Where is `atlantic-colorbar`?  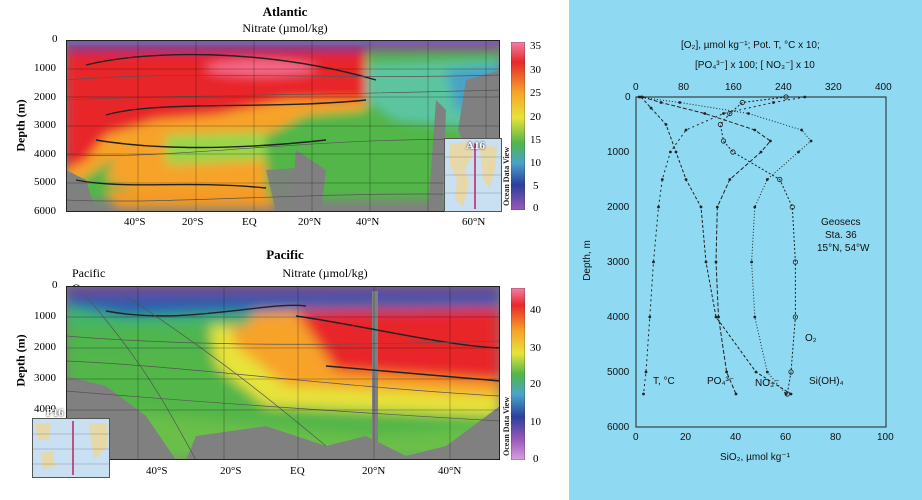 atlantic-colorbar is located at coordinates (518, 126).